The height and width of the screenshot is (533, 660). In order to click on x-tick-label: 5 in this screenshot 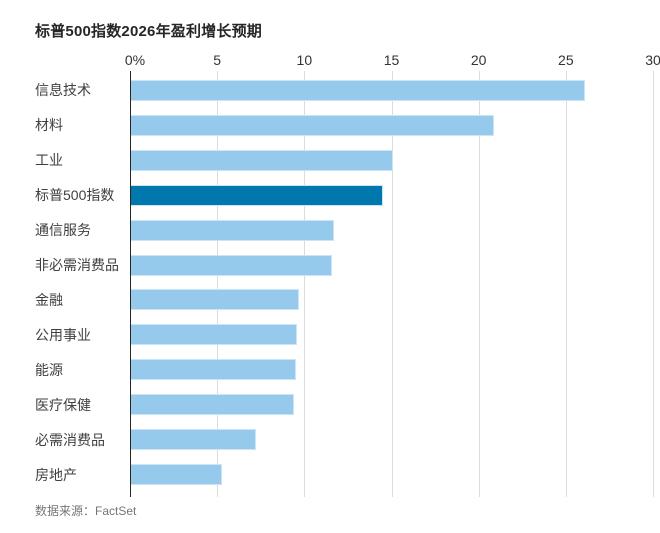, I will do `click(217, 60)`.